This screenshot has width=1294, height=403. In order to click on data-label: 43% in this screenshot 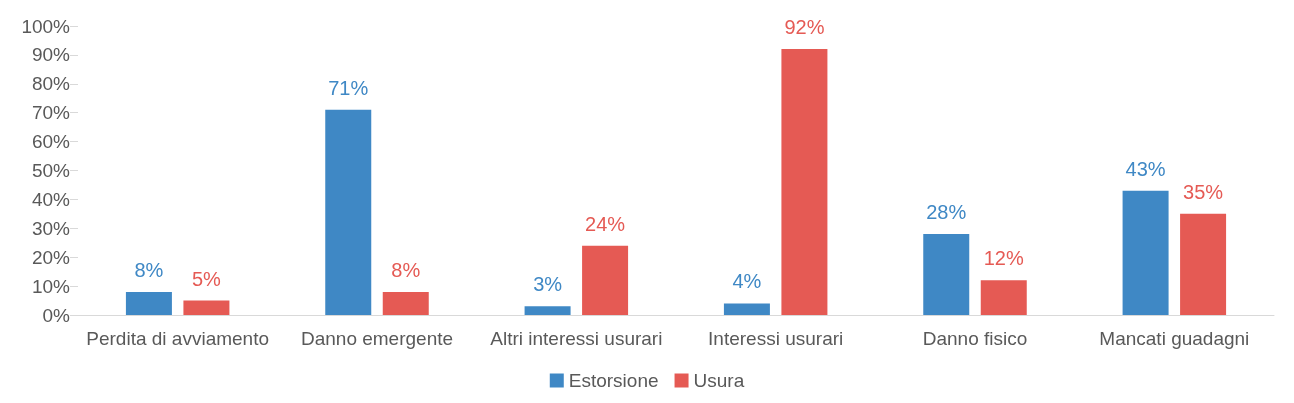, I will do `click(1145, 168)`.